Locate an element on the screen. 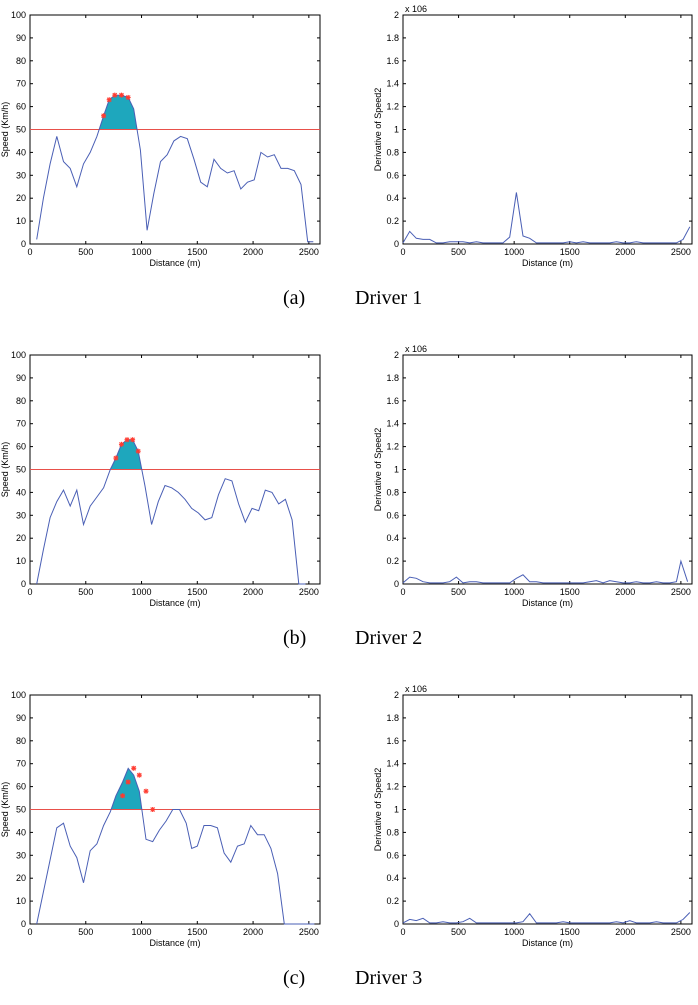 The height and width of the screenshot is (1005, 698). y-tick-label: 70 is located at coordinates (21, 424).